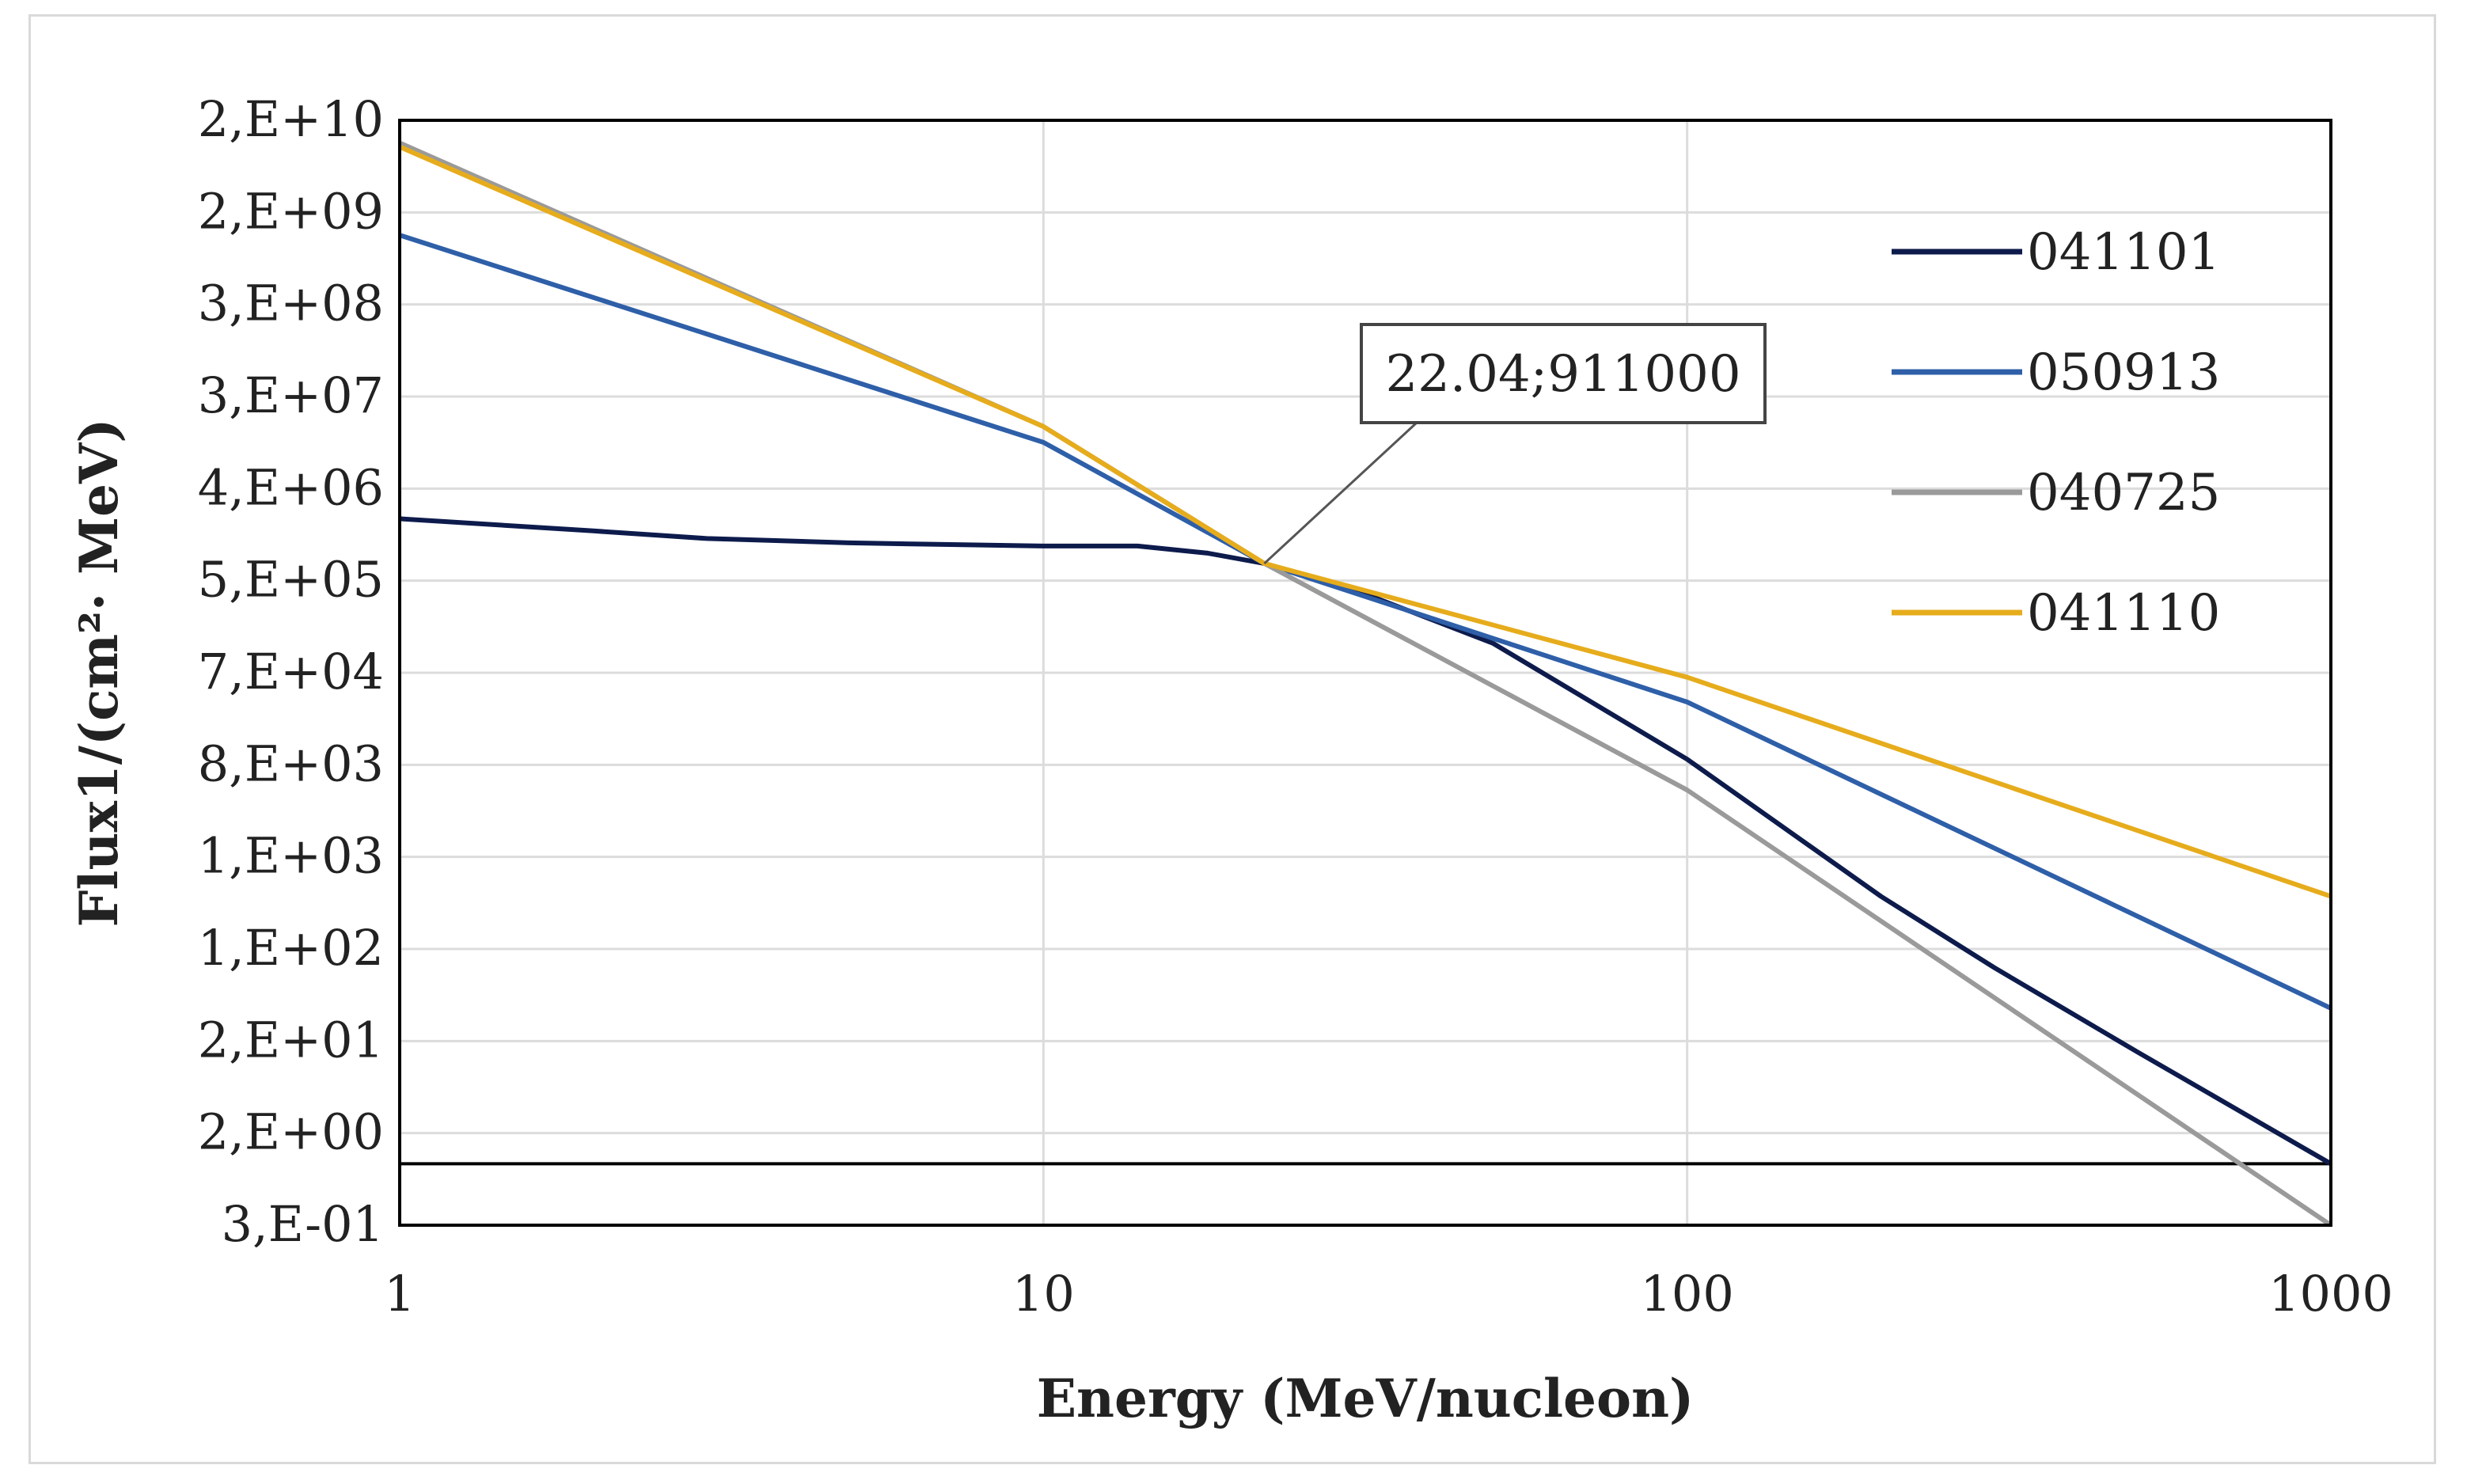 The image size is (2467, 1484). What do you see at coordinates (291, 1039) in the screenshot?
I see `y-tick-label: 2,E+01` at bounding box center [291, 1039].